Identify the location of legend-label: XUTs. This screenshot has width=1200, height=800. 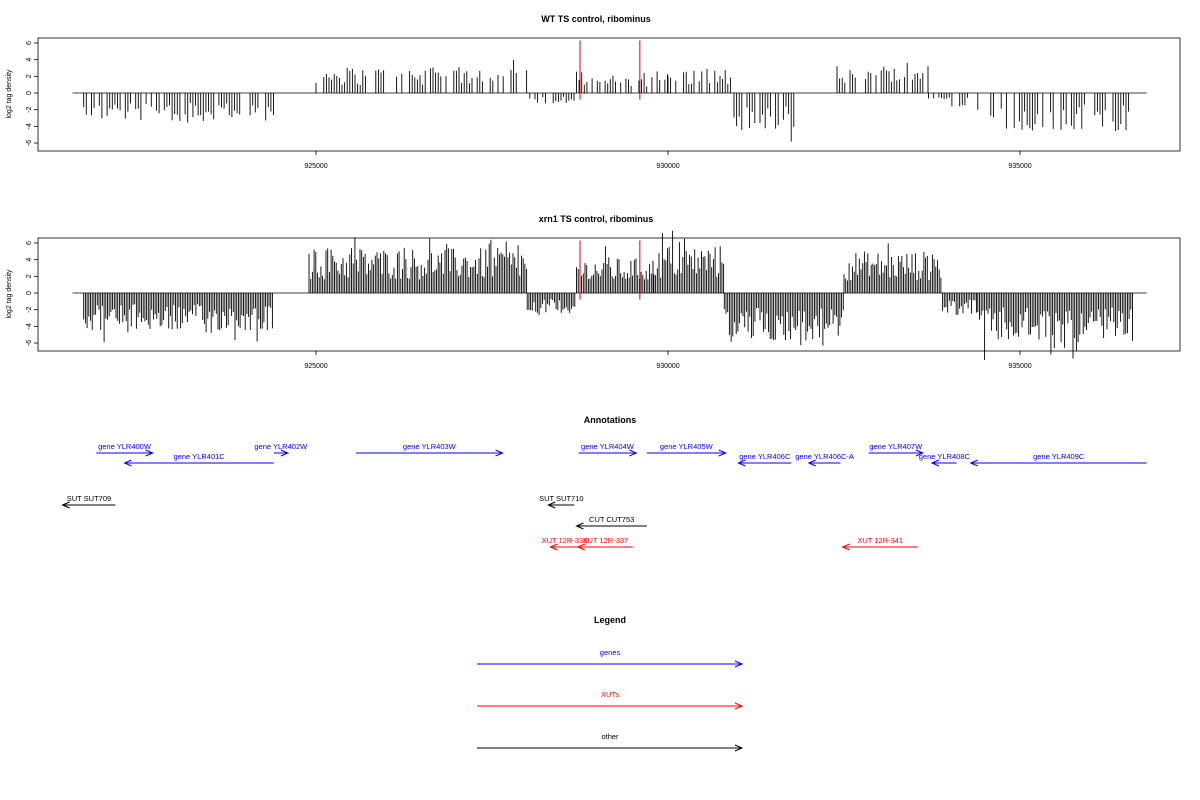
(610, 694).